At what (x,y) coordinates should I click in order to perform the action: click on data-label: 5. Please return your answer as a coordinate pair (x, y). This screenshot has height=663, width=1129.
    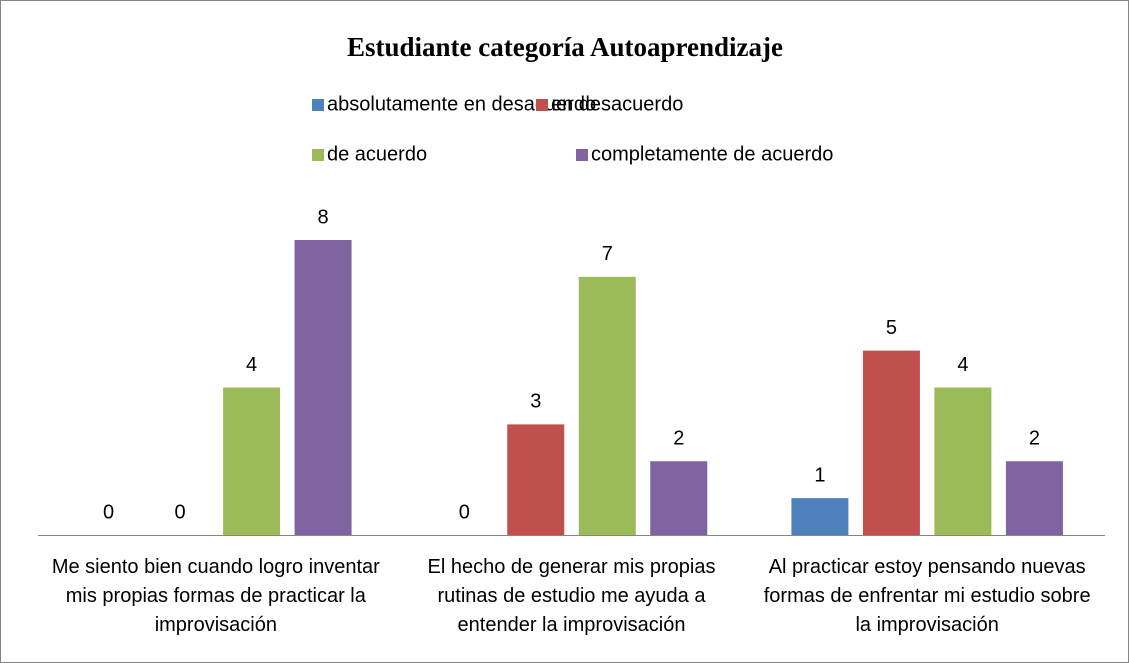
    Looking at the image, I should click on (891, 328).